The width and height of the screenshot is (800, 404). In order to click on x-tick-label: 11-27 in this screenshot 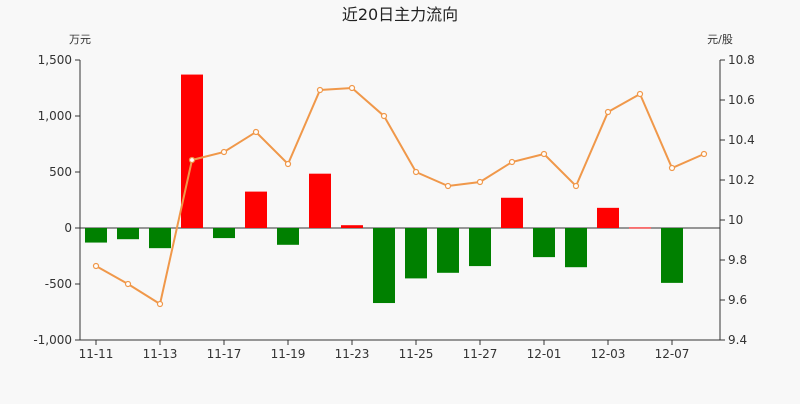, I will do `click(480, 354)`.